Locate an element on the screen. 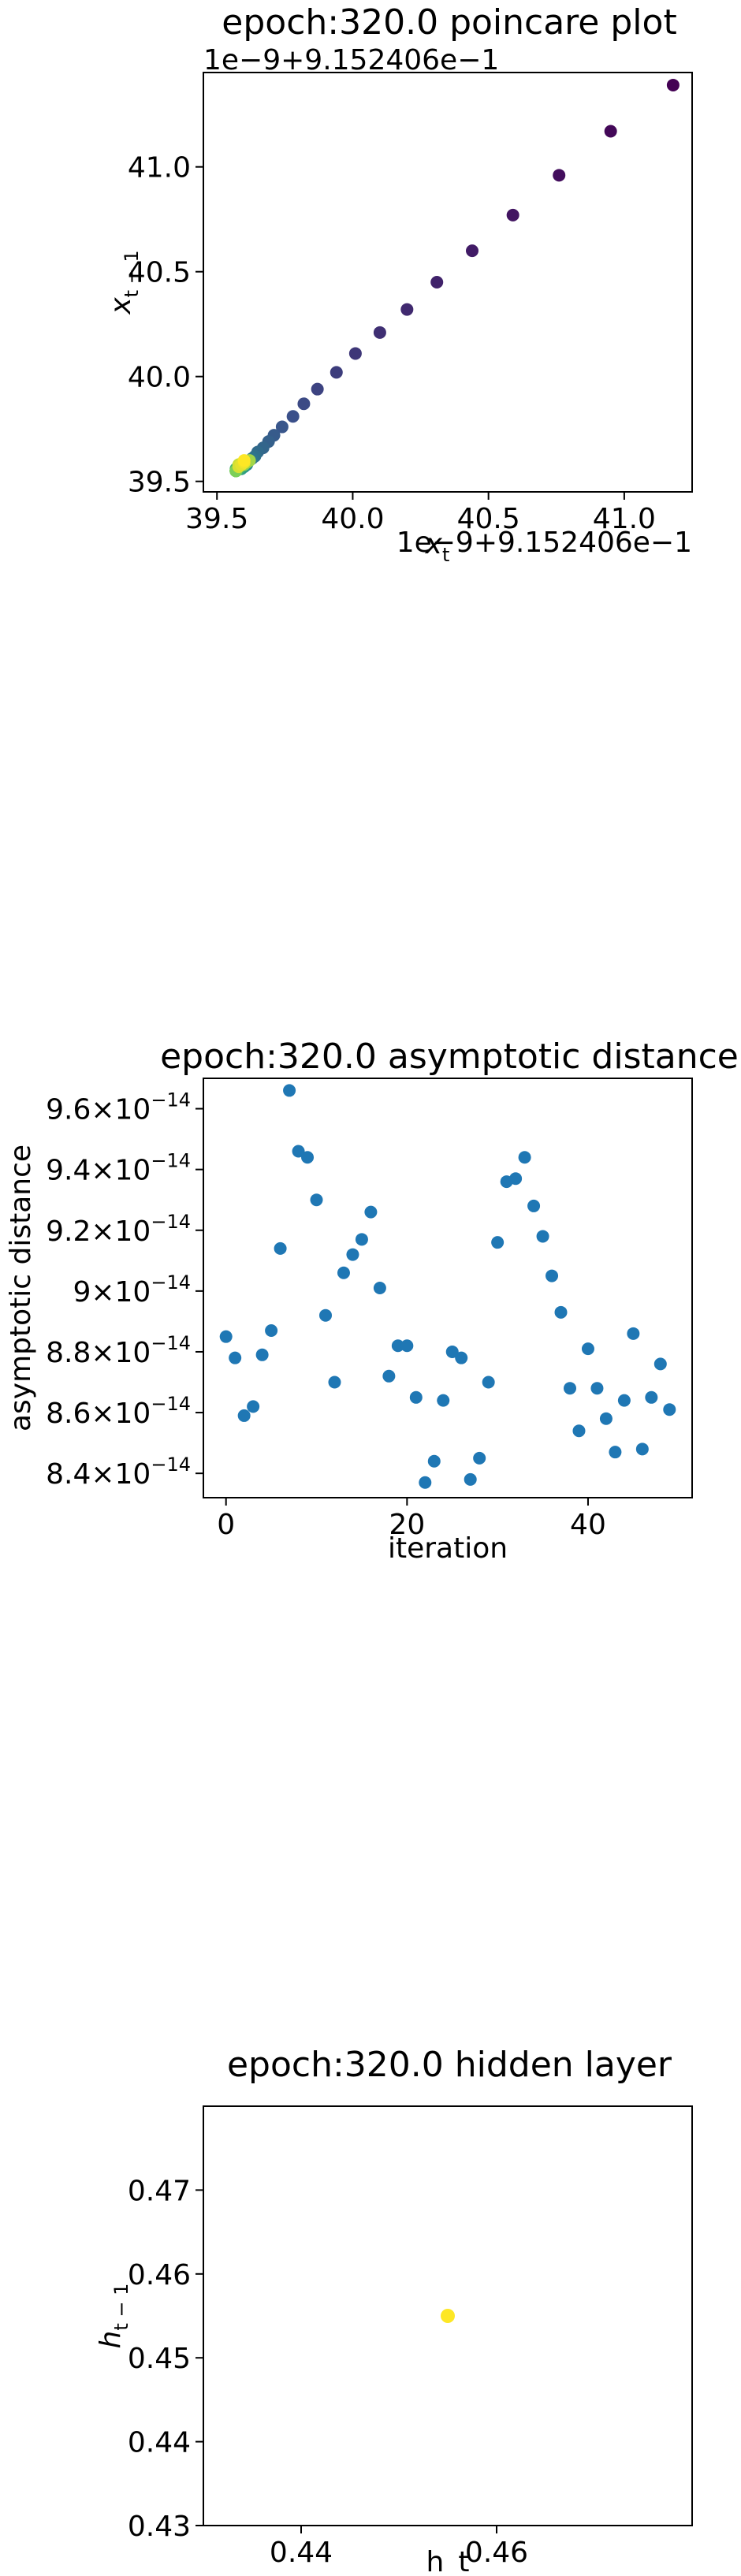  x-tick-label: 40.5 is located at coordinates (488, 519).